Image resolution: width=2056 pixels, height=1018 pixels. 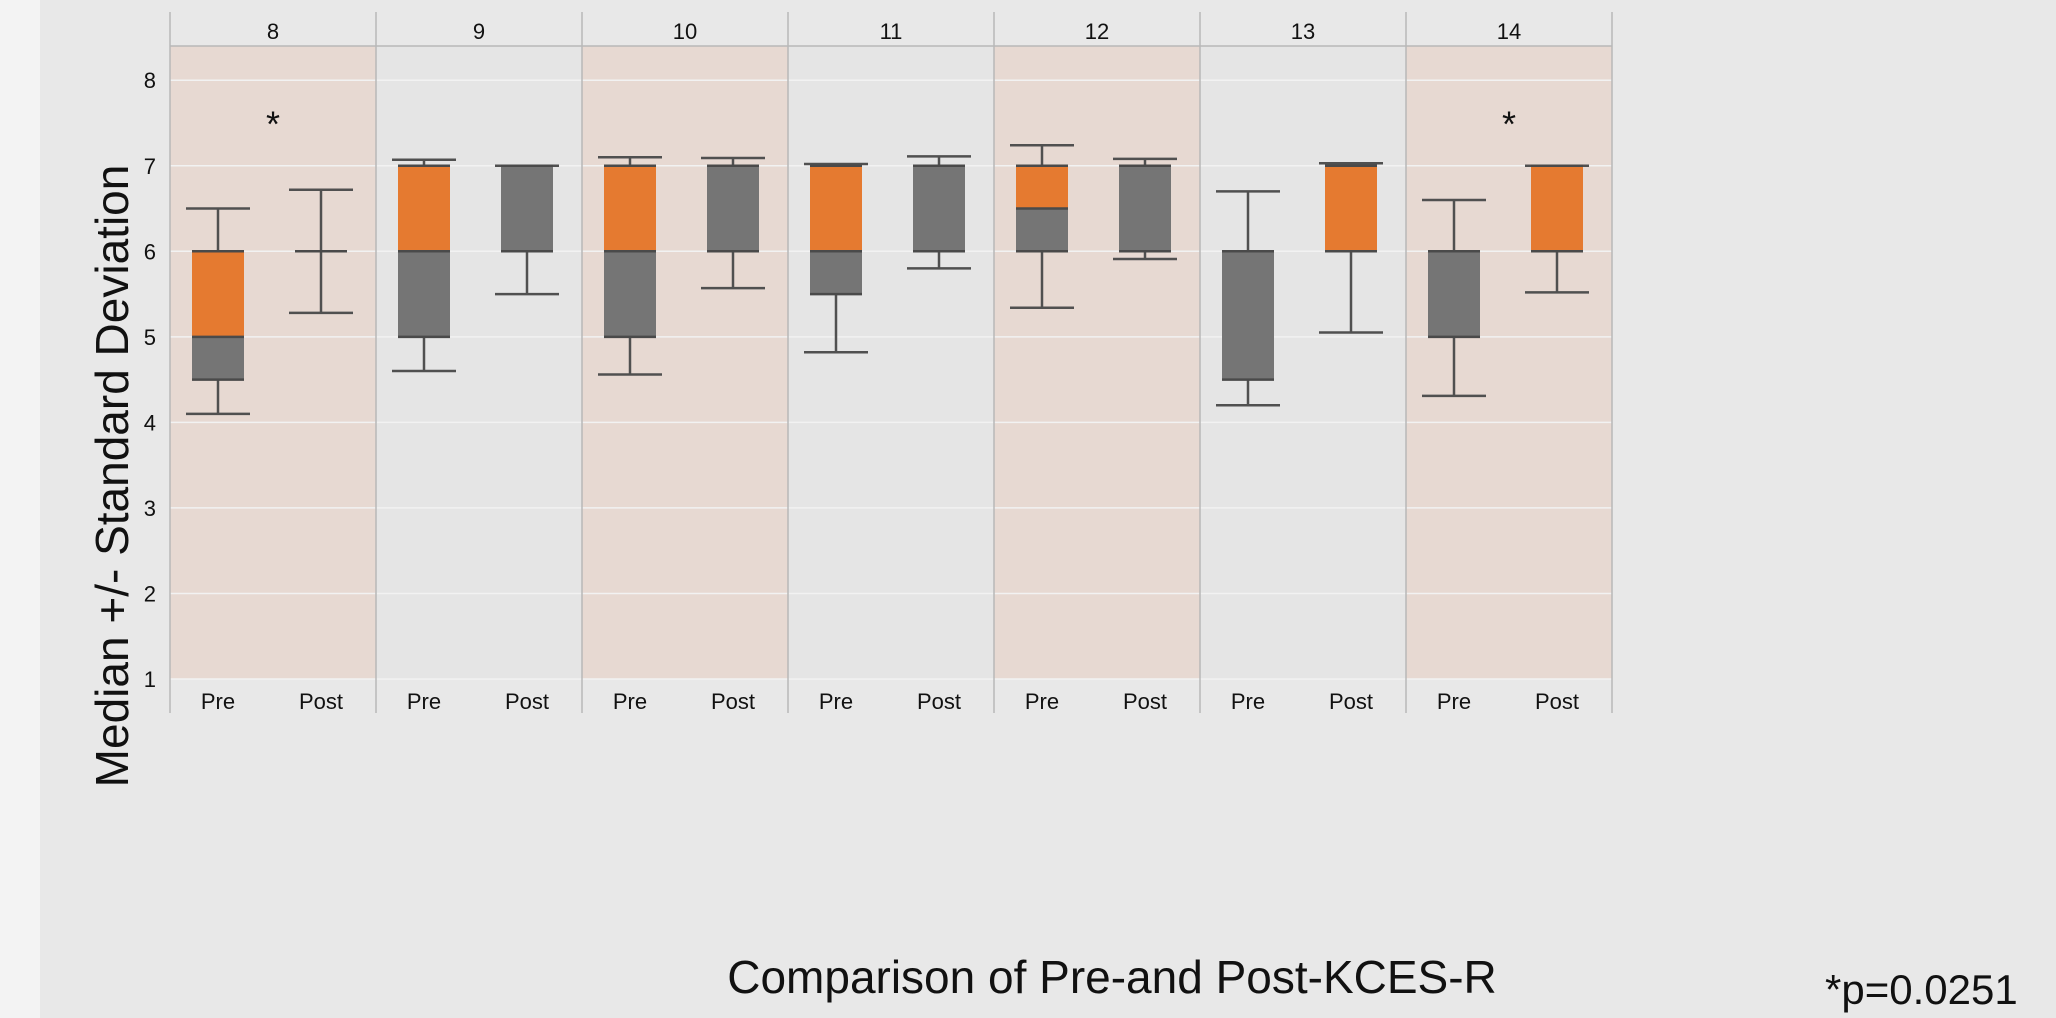 I want to click on group-label-10: 10, so click(x=685, y=31).